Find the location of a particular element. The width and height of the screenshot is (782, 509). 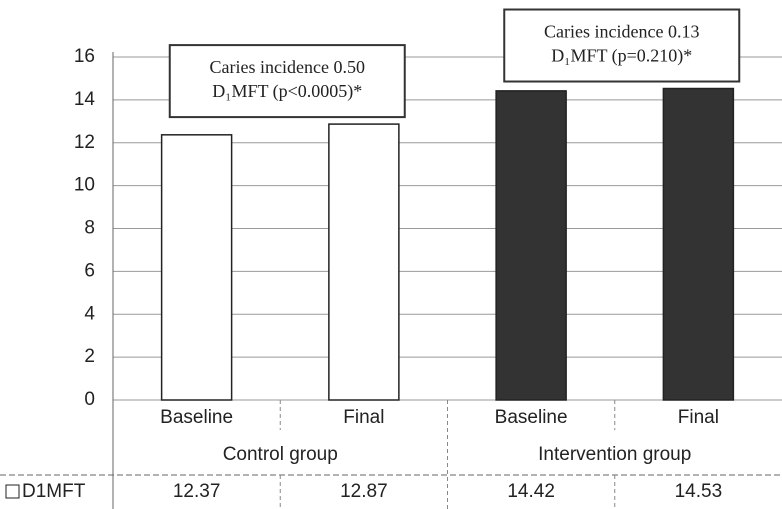

annotation-text: D₁MFT (p=0.210)* is located at coordinates (621, 56).